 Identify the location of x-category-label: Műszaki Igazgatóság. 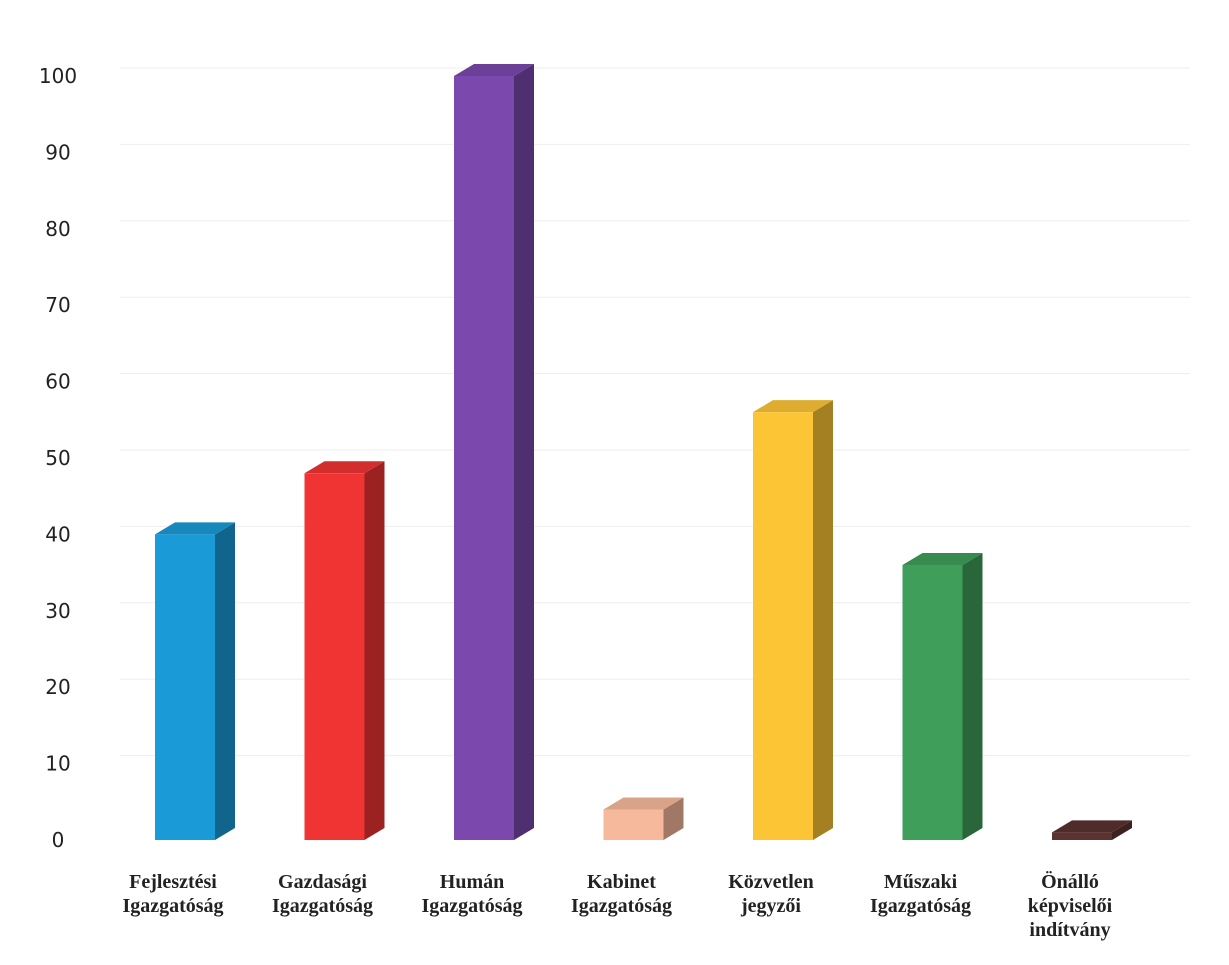
(920, 894).